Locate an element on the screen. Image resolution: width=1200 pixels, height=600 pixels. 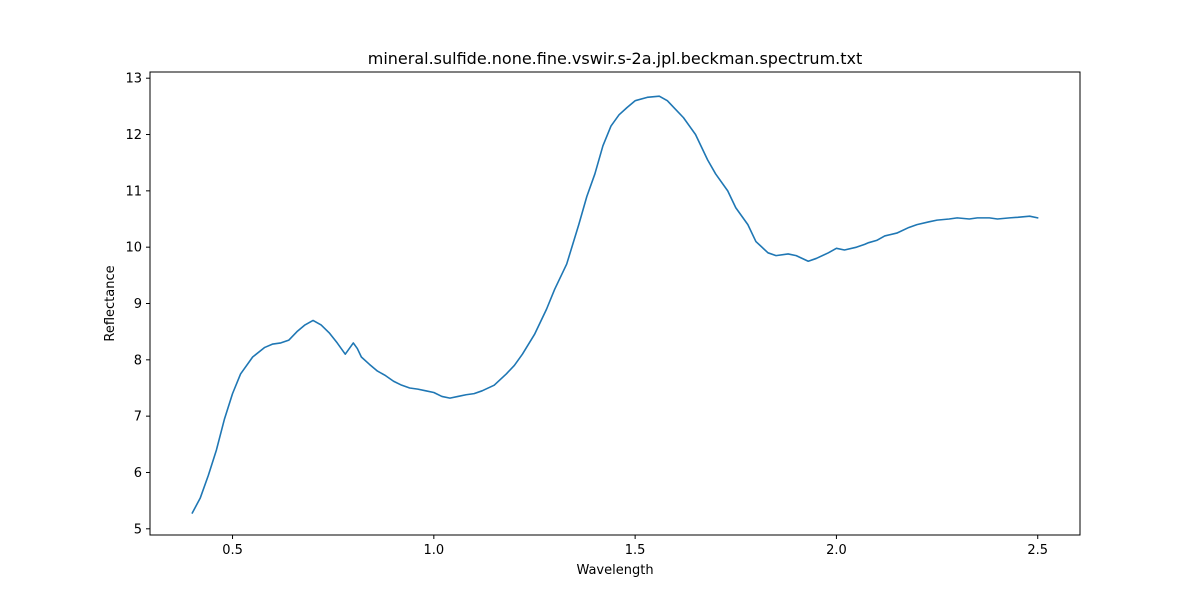
x-tick-label: 1.0 is located at coordinates (433, 550).